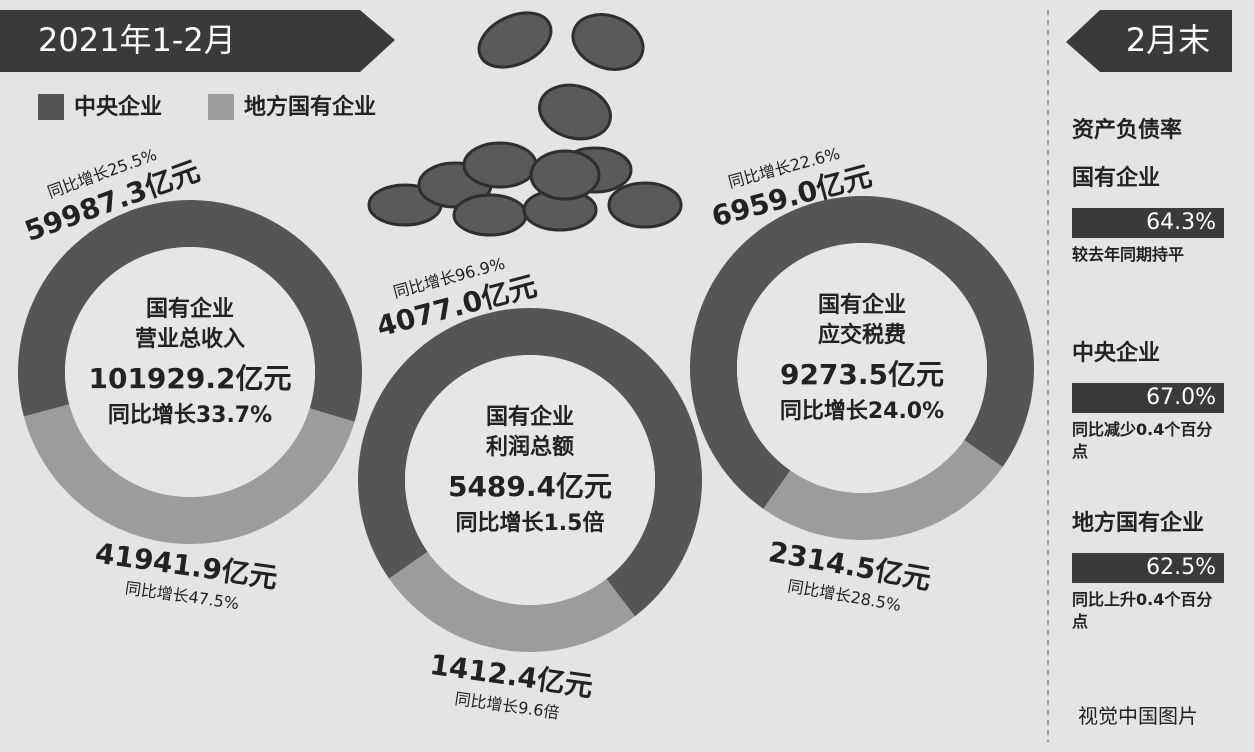 This screenshot has height=752, width=1254. I want to click on center-total: 9273.5亿元, so click(862, 374).